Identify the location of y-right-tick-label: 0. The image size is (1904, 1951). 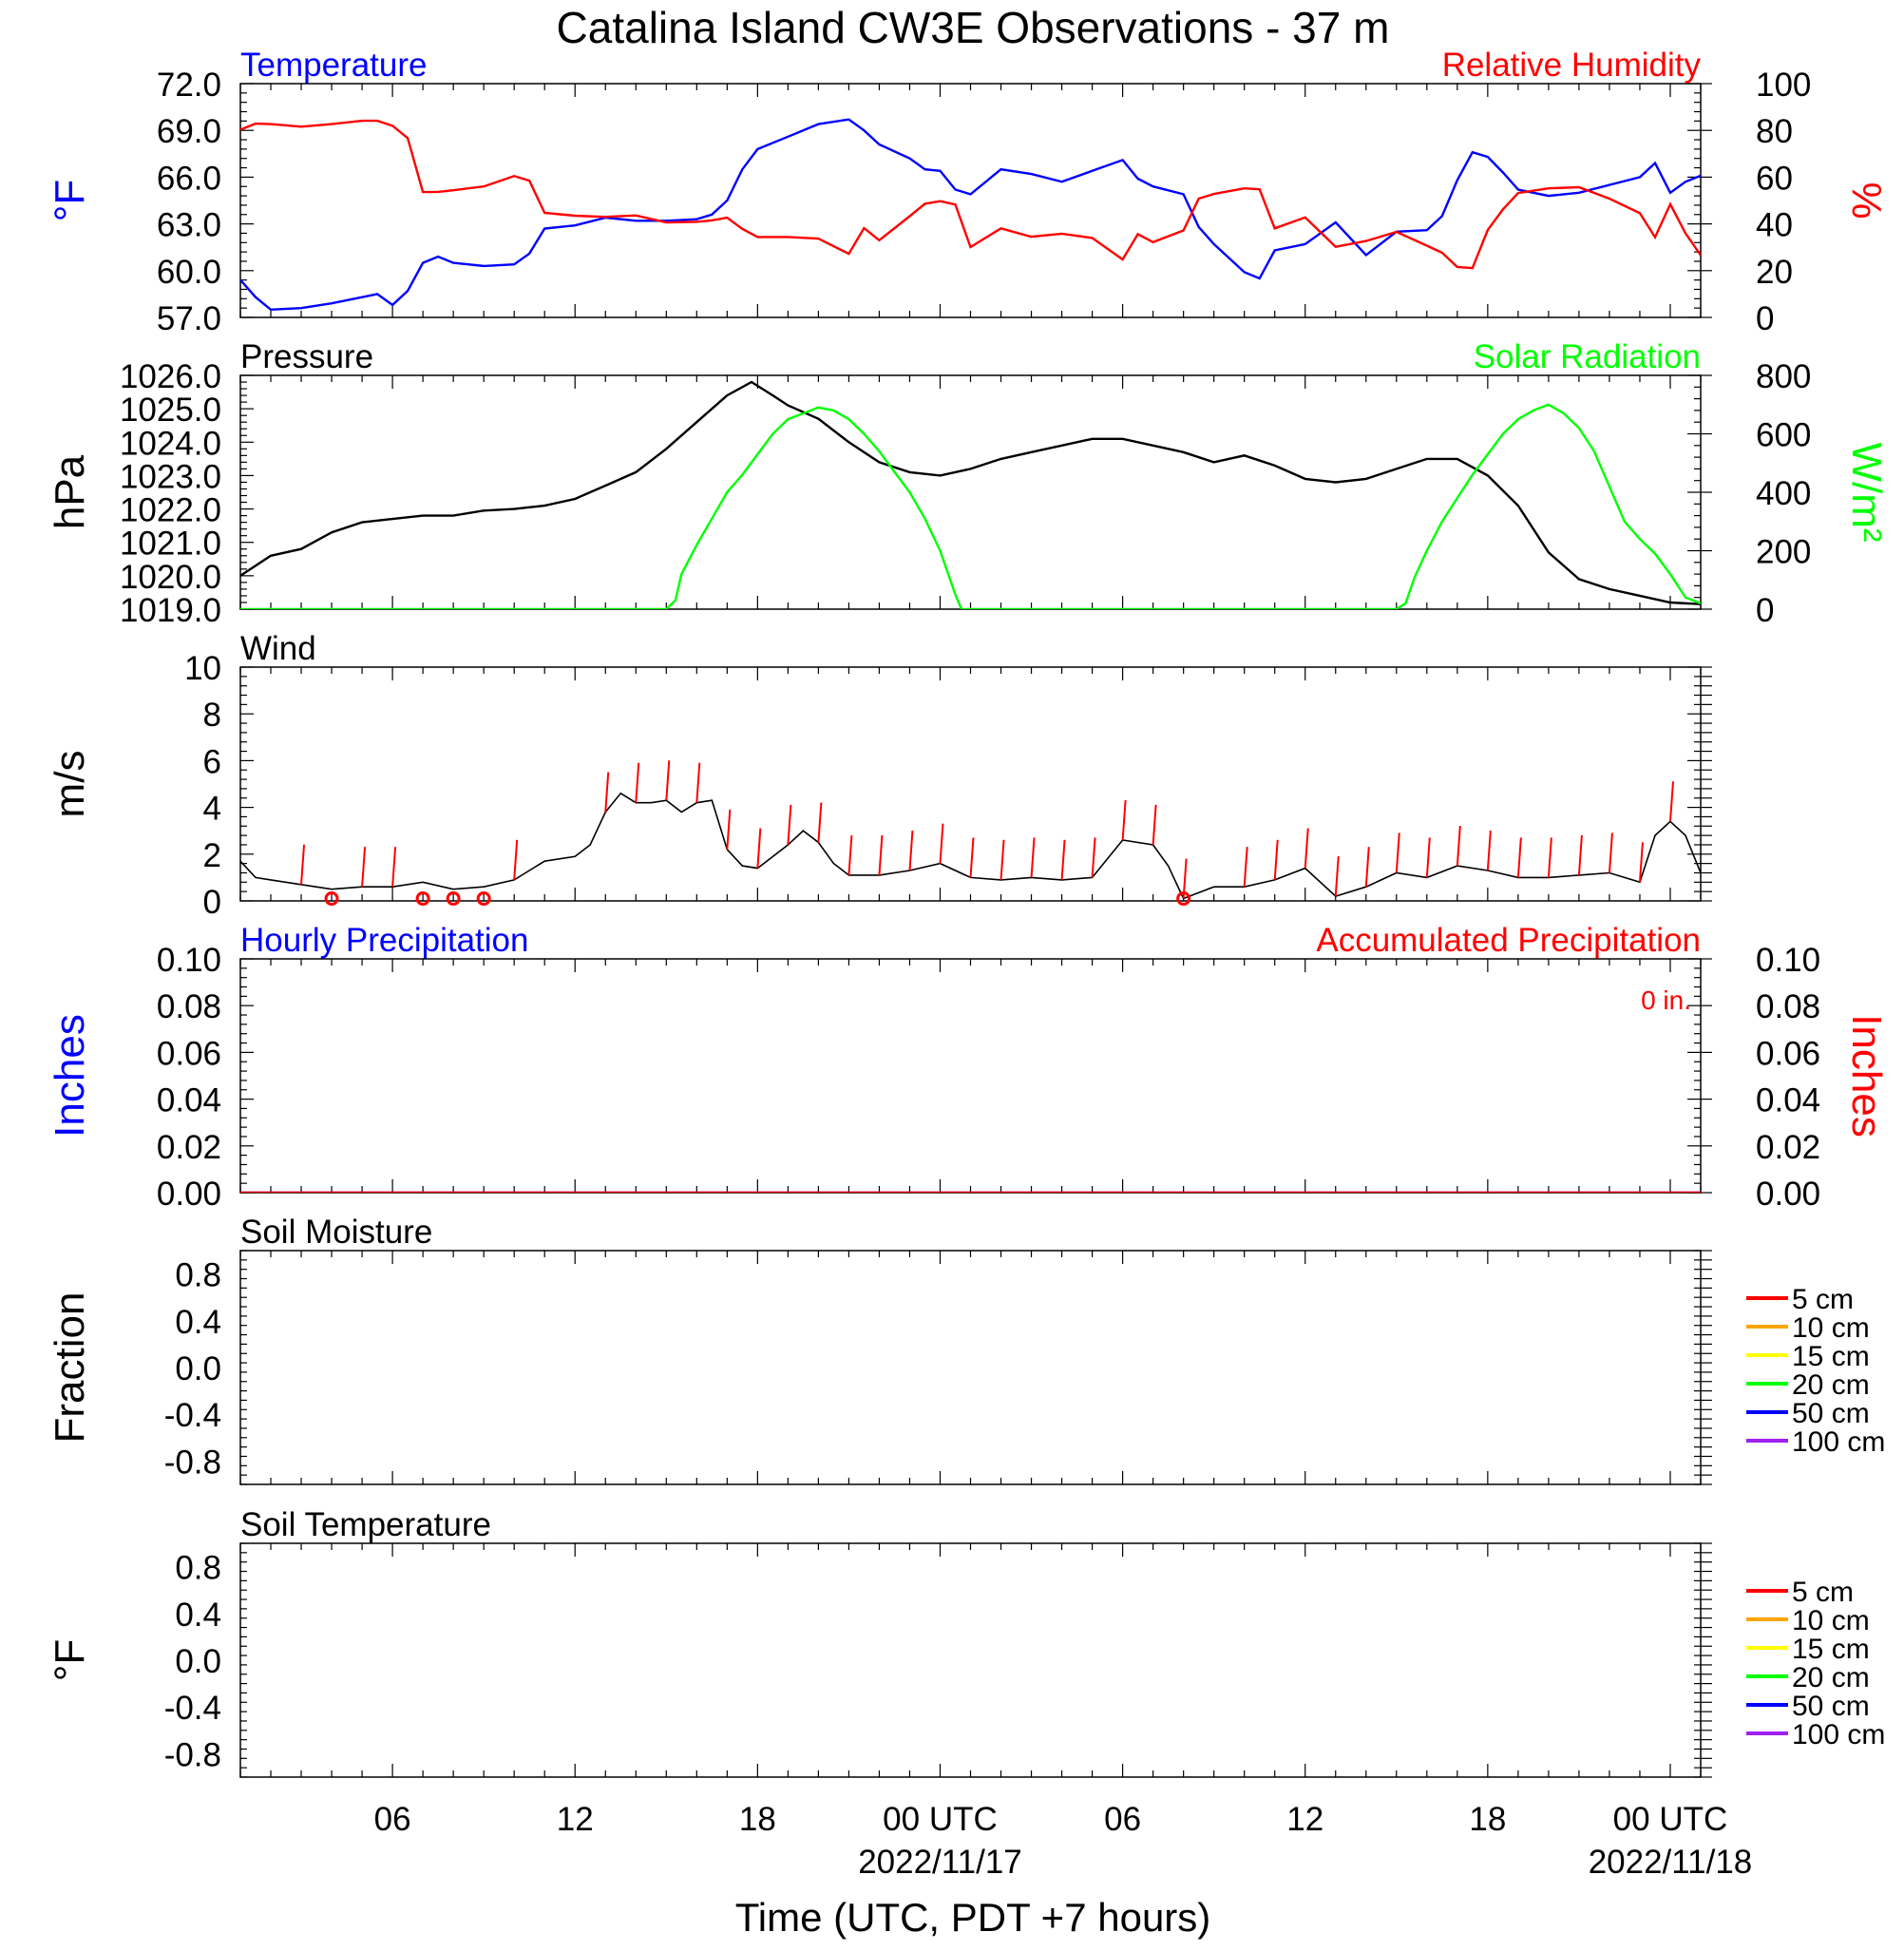
(1765, 318).